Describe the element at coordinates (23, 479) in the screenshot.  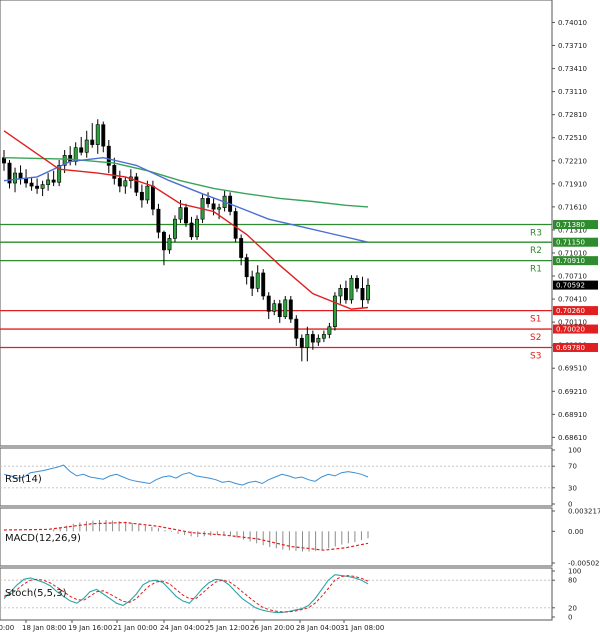
I see `rsi-label: RSI(14)` at that location.